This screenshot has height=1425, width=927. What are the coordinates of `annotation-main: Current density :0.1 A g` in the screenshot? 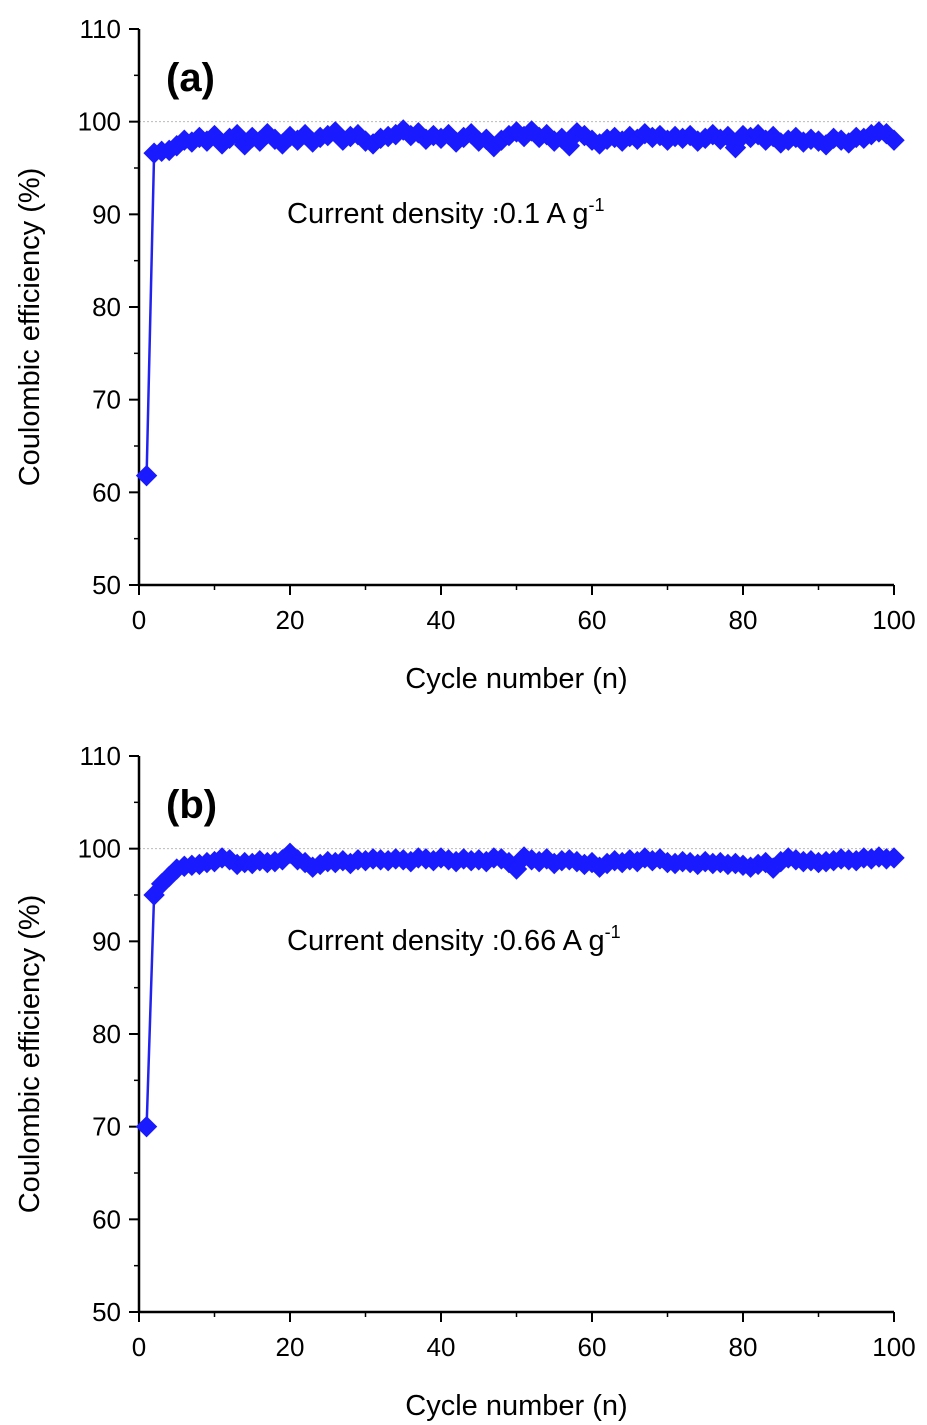 It's located at (437, 214).